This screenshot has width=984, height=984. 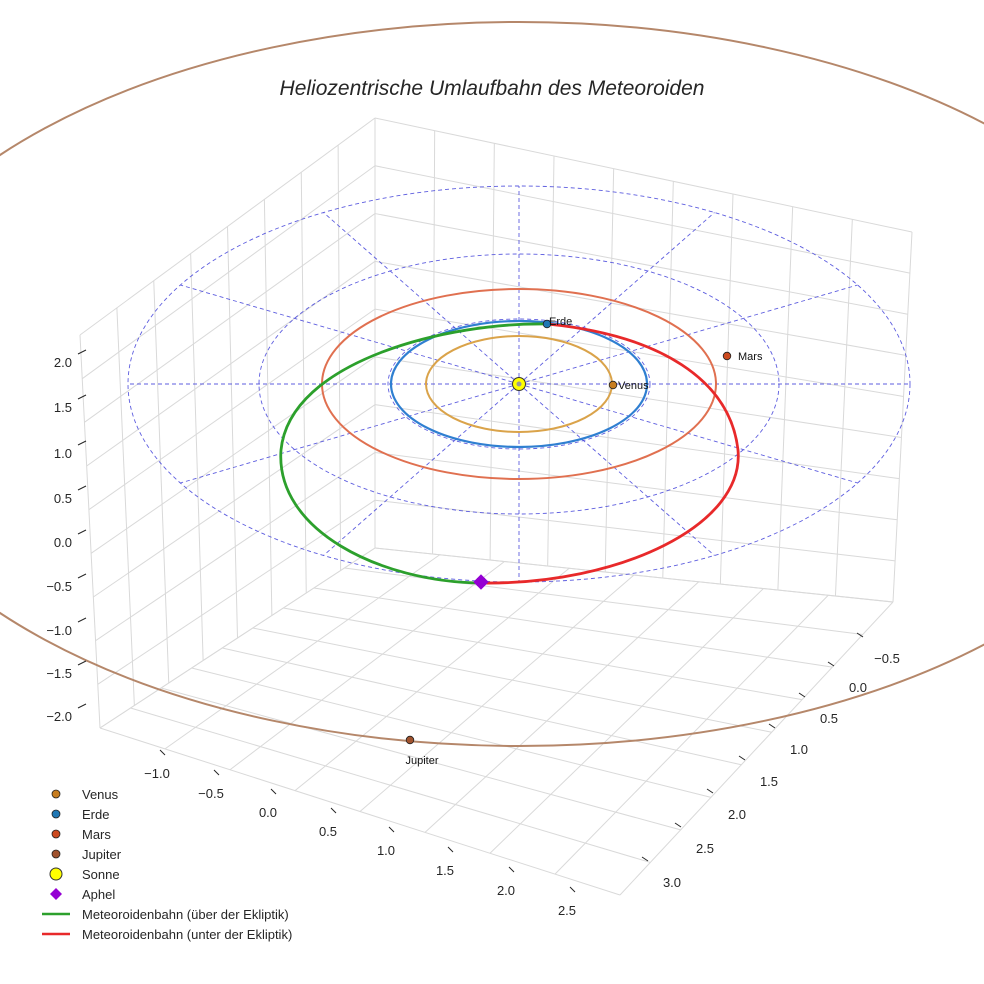 I want to click on meteoroid-orbit-below, so click(x=610, y=453).